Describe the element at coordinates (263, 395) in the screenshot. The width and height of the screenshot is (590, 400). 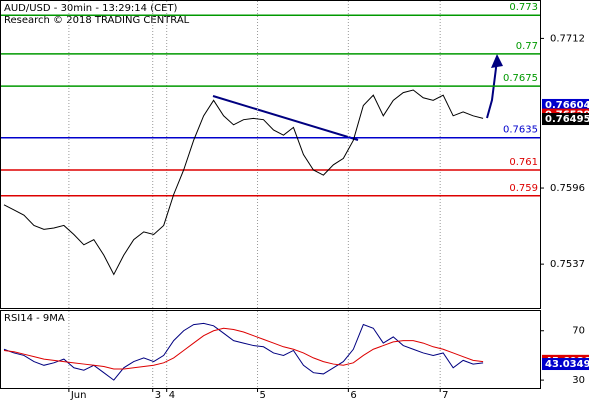
I see `x-tick-label: 5` at that location.